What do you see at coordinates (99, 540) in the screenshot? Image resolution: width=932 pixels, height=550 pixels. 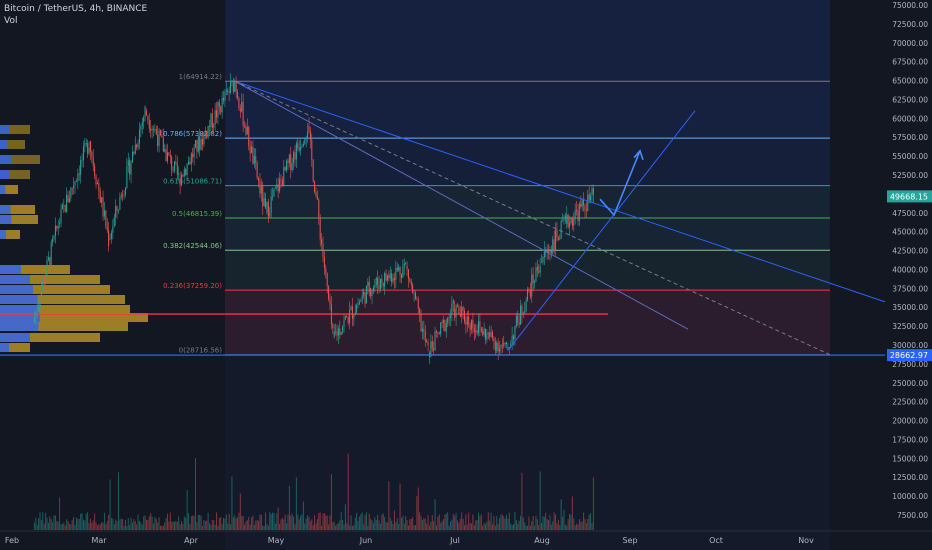 I see `time-tick: Mar` at bounding box center [99, 540].